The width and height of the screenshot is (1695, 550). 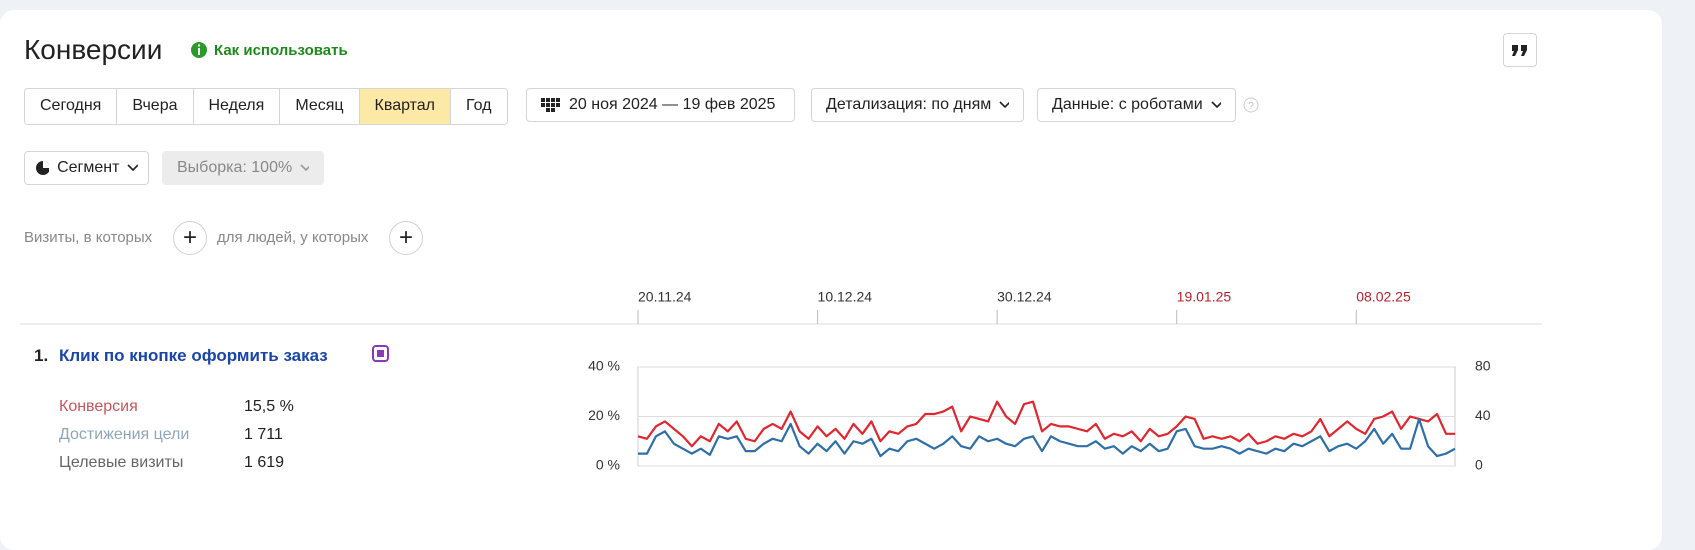 What do you see at coordinates (155, 106) in the screenshot?
I see `period-button: Вчера` at bounding box center [155, 106].